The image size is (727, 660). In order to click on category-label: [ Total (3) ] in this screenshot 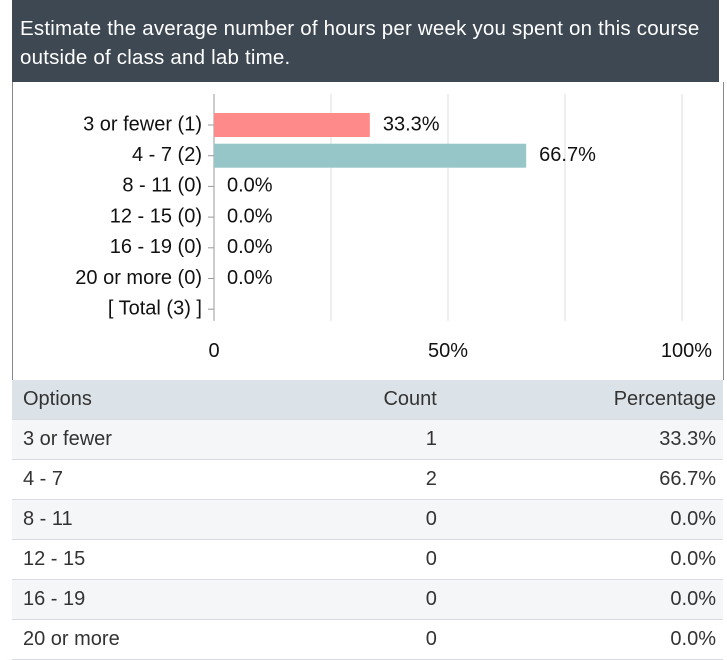, I will do `click(155, 308)`.